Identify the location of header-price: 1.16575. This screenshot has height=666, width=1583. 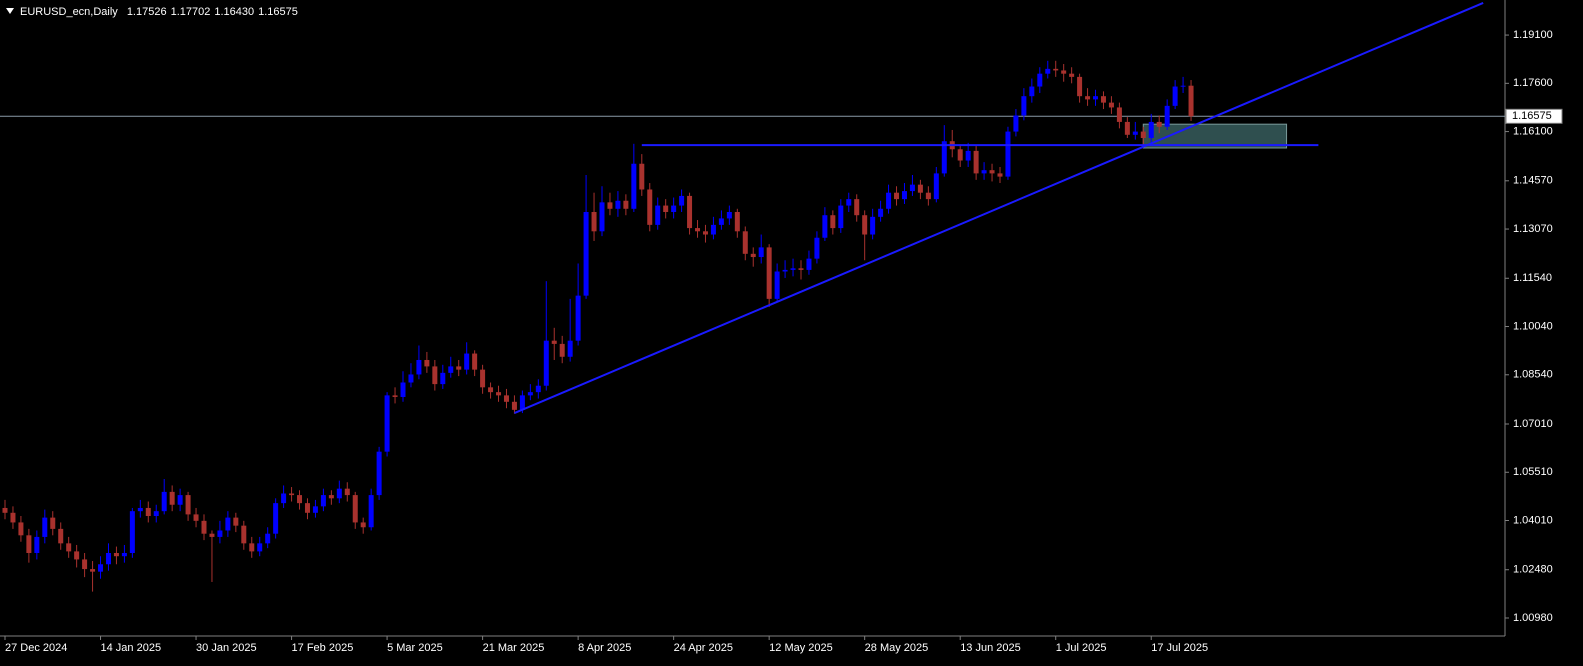
(278, 12).